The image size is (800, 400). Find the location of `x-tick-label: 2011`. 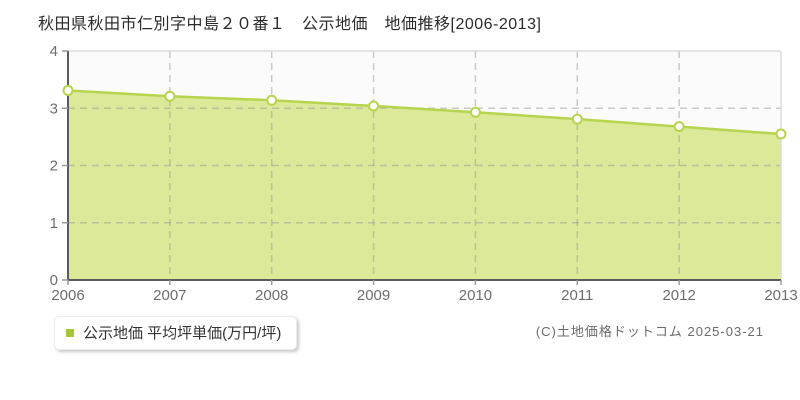

x-tick-label: 2011 is located at coordinates (577, 295).